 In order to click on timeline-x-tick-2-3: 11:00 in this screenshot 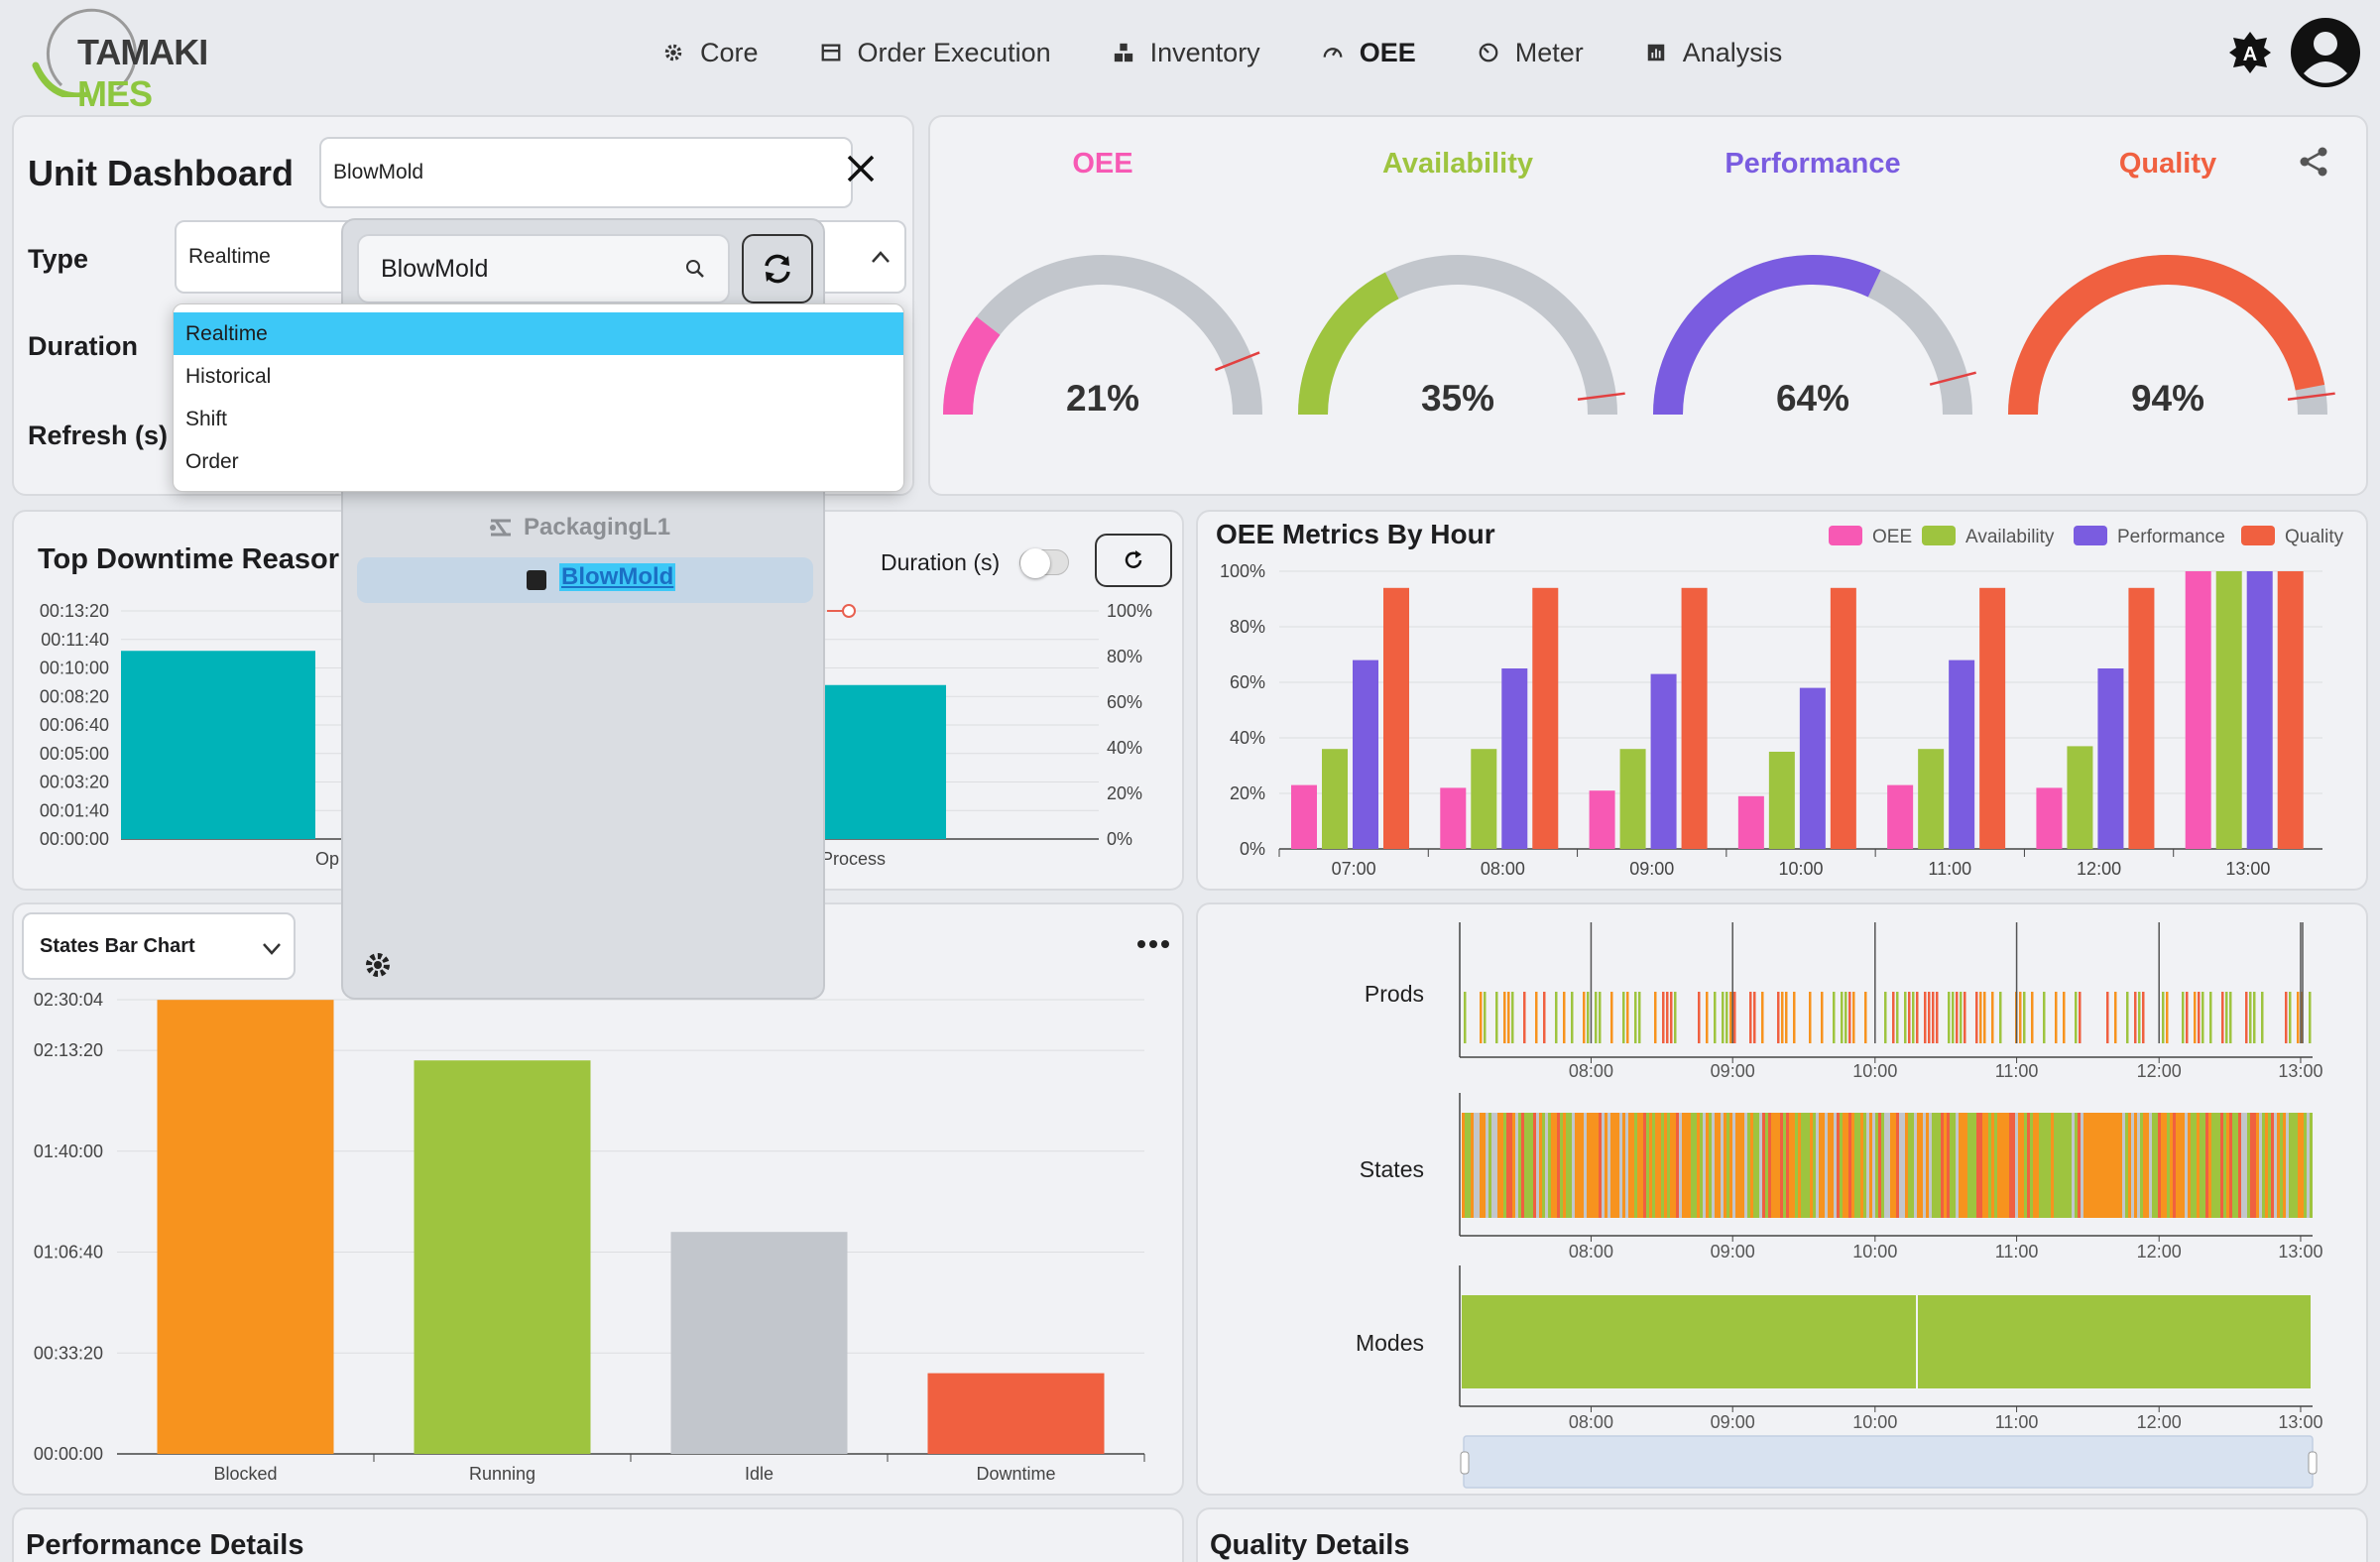, I will do `click(2017, 1422)`.